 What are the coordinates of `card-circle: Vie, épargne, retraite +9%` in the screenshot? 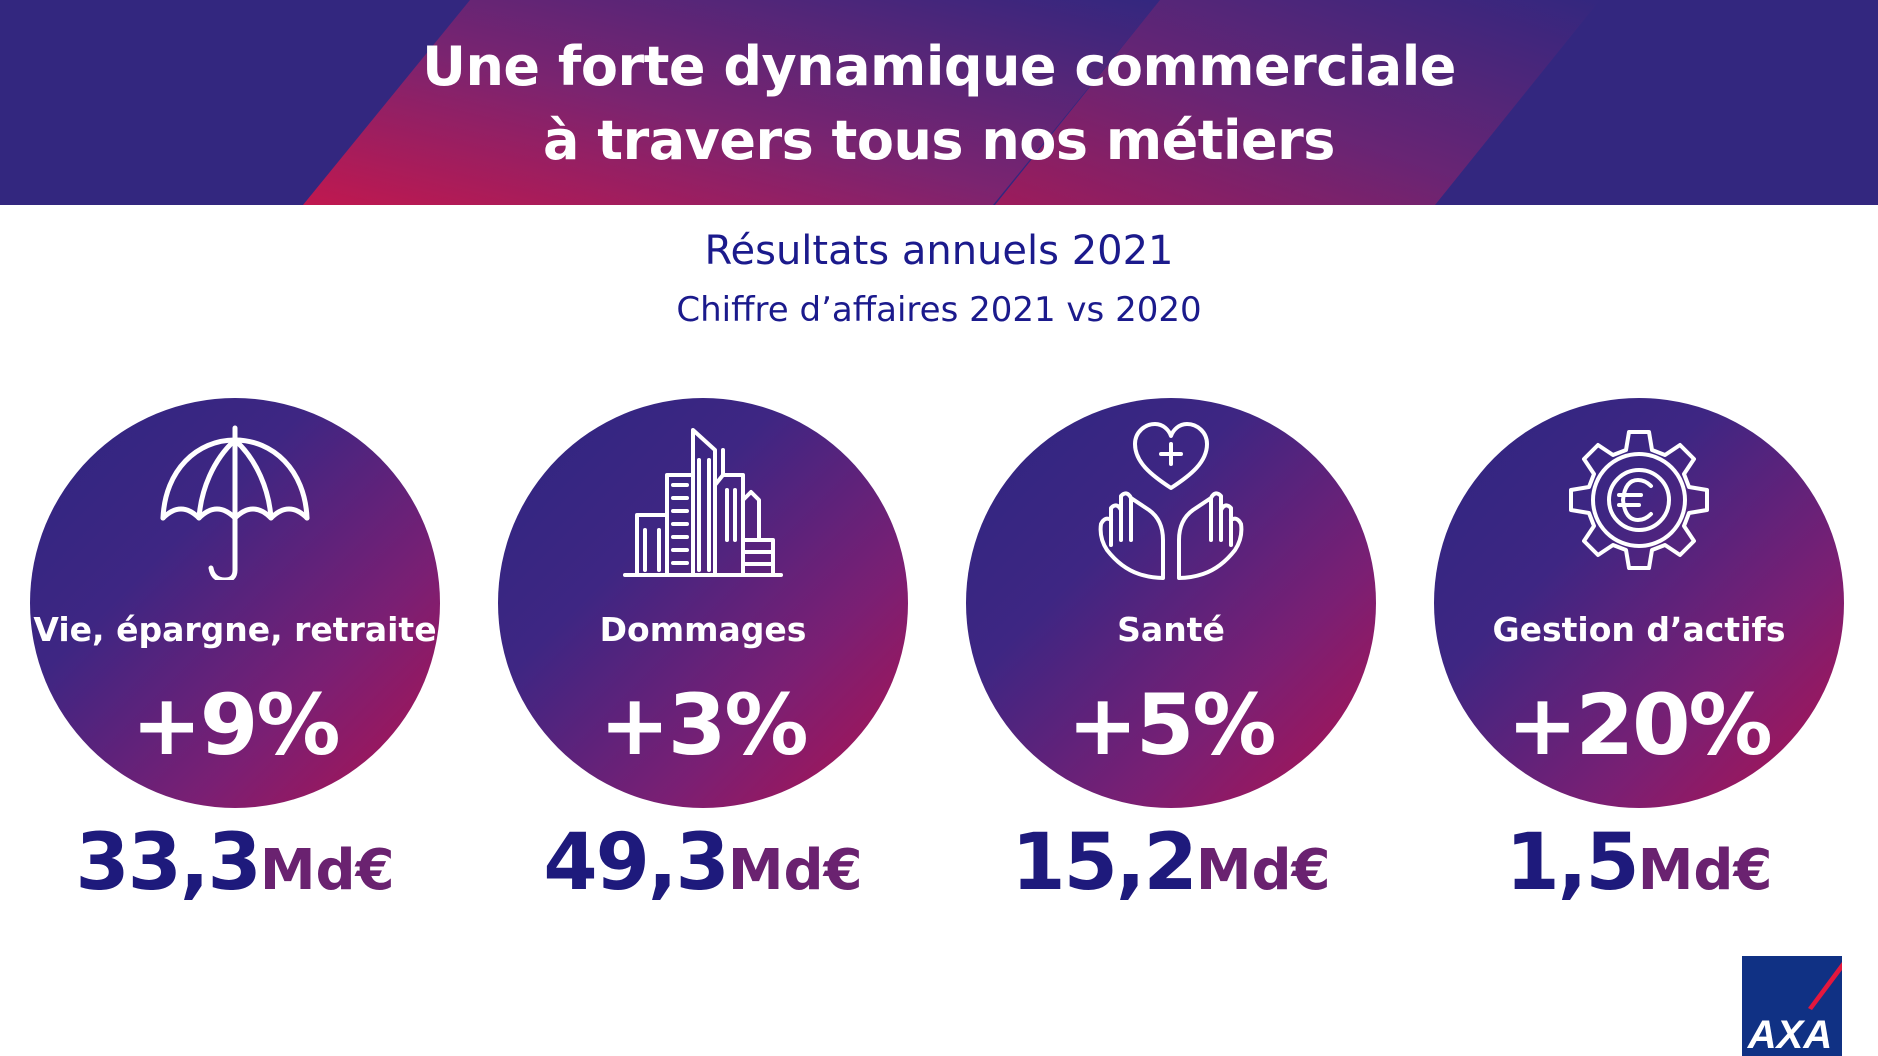 It's located at (235, 603).